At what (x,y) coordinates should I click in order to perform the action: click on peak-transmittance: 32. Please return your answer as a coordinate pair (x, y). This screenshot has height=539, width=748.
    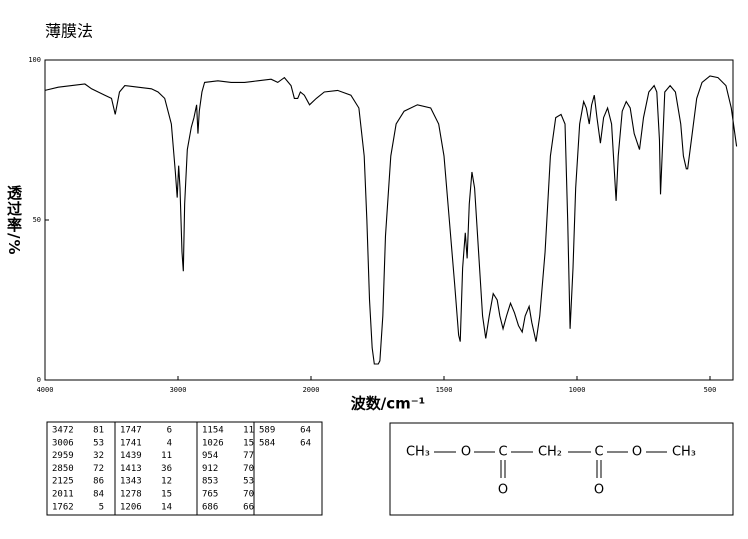
    Looking at the image, I should click on (98, 456).